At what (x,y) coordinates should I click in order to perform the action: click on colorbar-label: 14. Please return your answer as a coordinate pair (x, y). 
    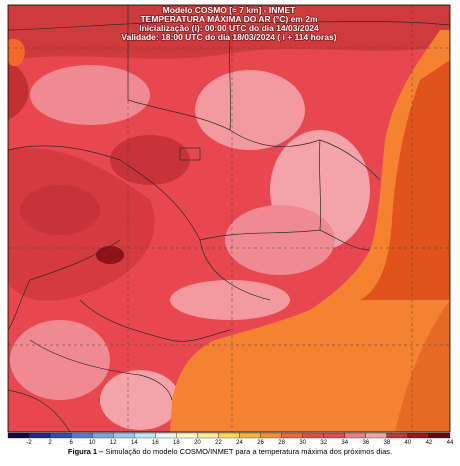
    Looking at the image, I should click on (134, 443).